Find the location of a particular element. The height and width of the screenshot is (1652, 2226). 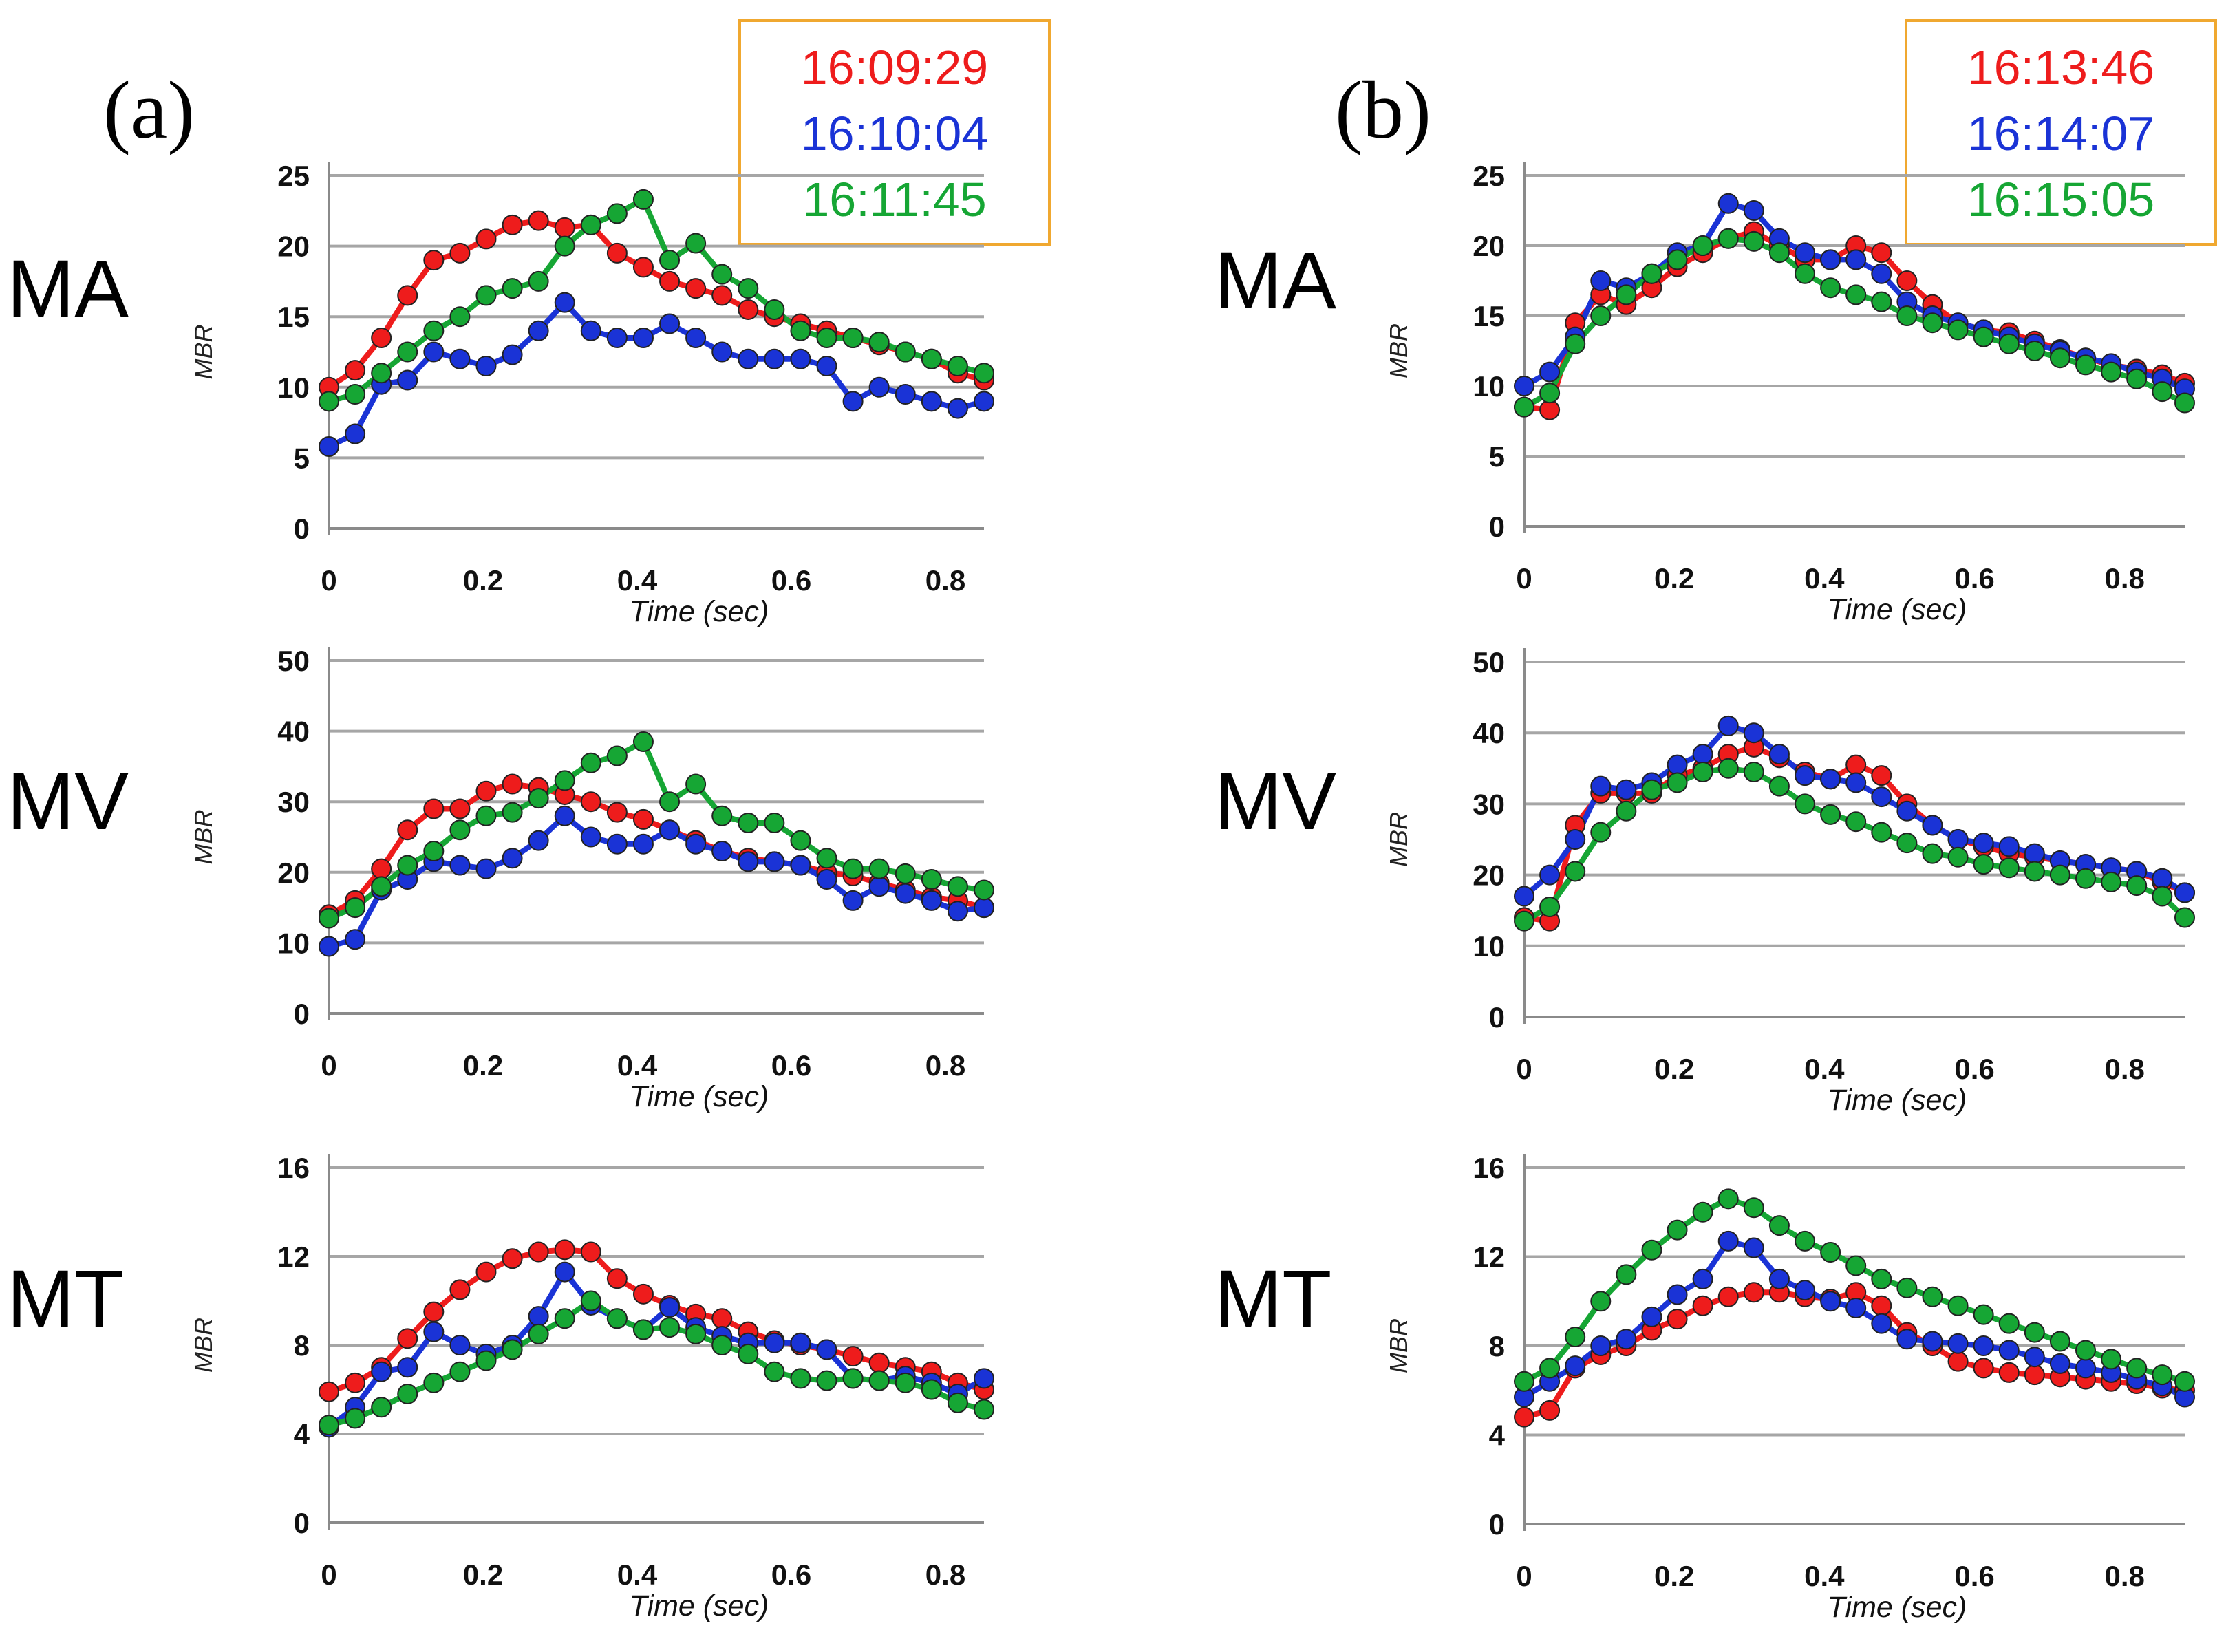

y-tick-label: 25 is located at coordinates (293, 176).